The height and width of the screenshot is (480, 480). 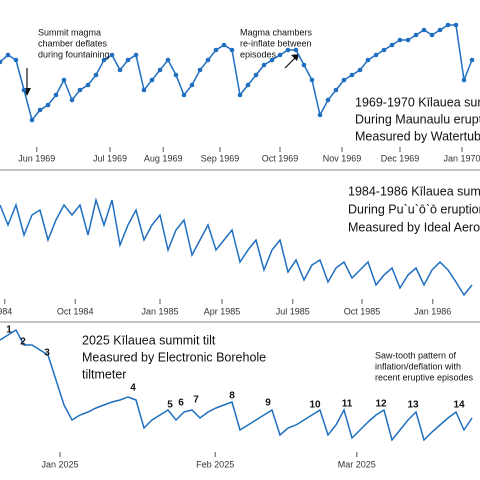 I want to click on panel-title: During Pu`u`ō`ō eruption, so click(x=414, y=209).